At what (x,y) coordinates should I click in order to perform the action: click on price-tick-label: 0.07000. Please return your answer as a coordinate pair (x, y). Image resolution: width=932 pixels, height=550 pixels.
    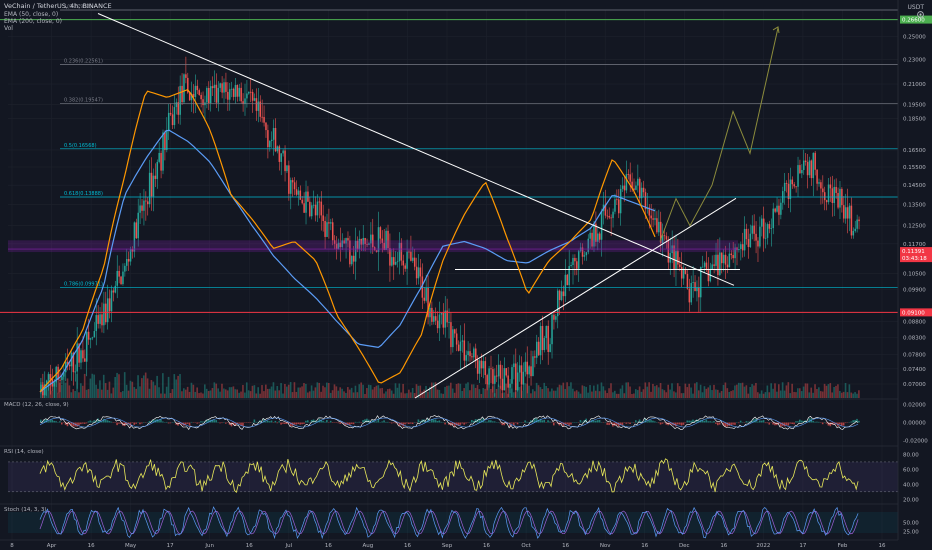
    Looking at the image, I should click on (914, 385).